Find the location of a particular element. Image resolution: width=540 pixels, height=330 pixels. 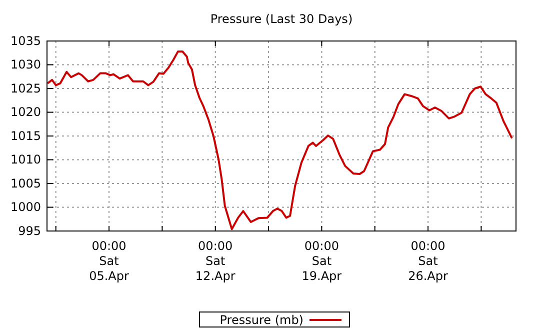

chart-title: Pressure (Last 30 Days) is located at coordinates (281, 19).